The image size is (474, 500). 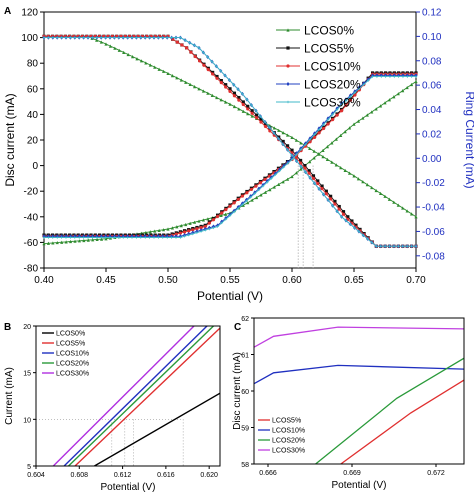 I want to click on y-tick-label-b: 10, so click(x=27, y=420).